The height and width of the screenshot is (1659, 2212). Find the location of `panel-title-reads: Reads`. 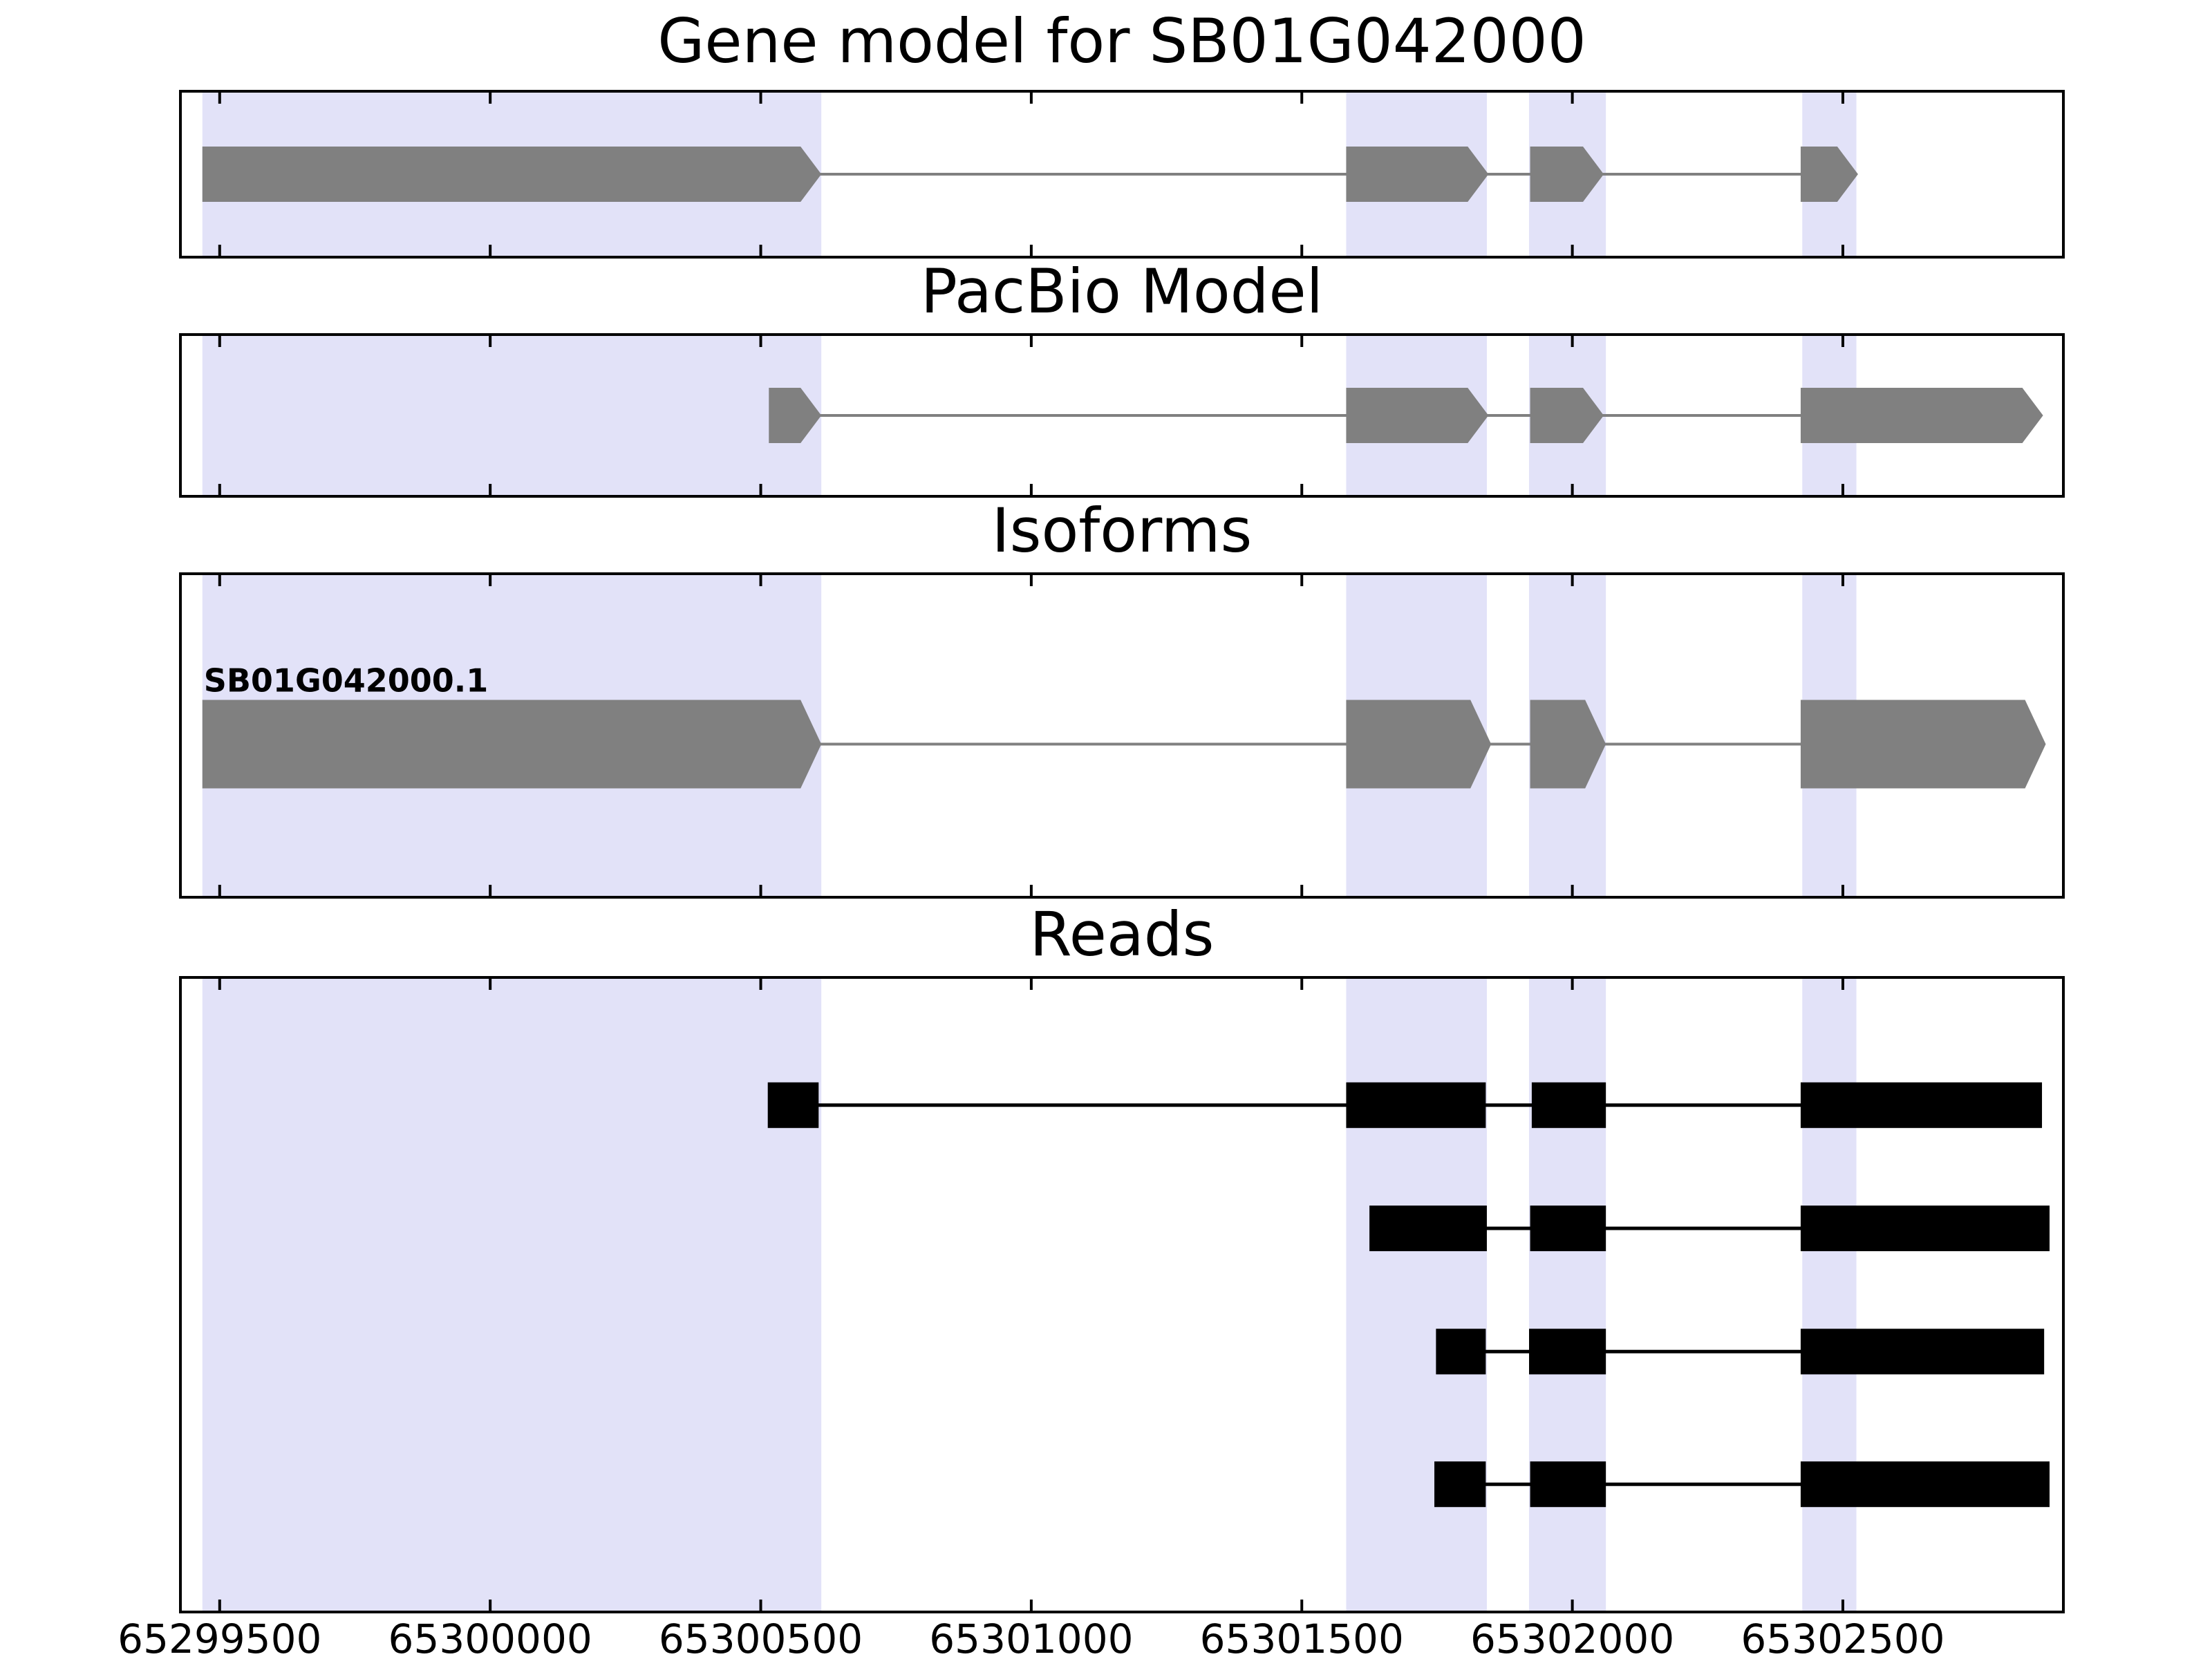

panel-title-reads: Reads is located at coordinates (1122, 934).